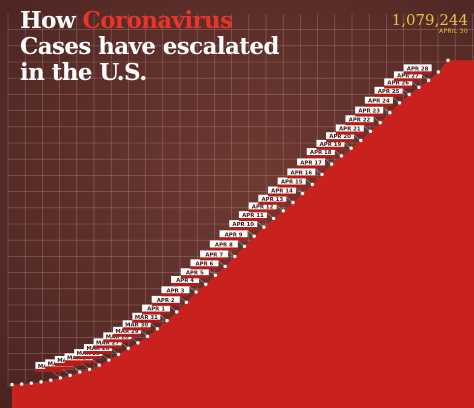 Image resolution: width=474 pixels, height=408 pixels. I want to click on date-label: APR 24, so click(379, 102).